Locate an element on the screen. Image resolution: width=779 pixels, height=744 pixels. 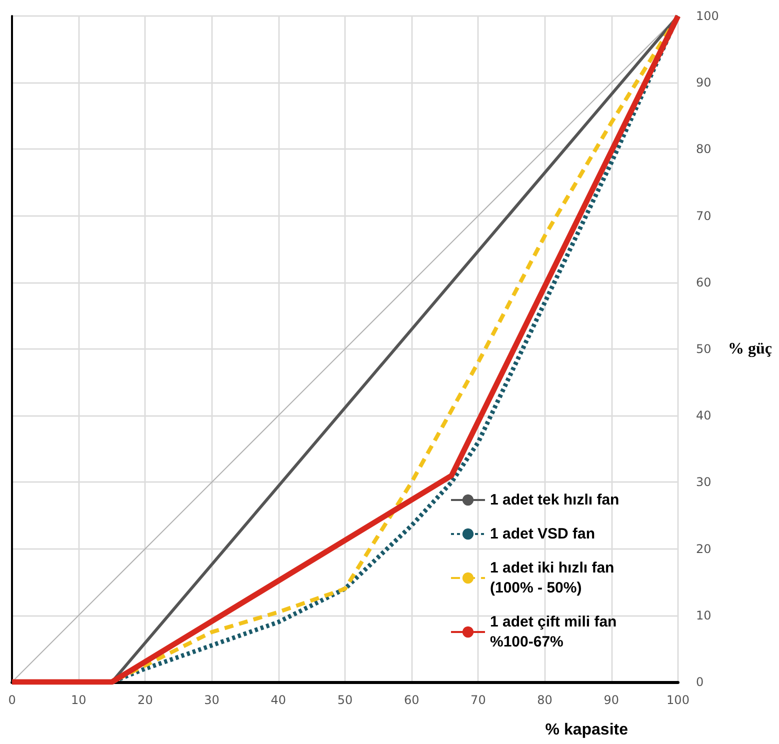
y-tick-label: 70 is located at coordinates (704, 215).